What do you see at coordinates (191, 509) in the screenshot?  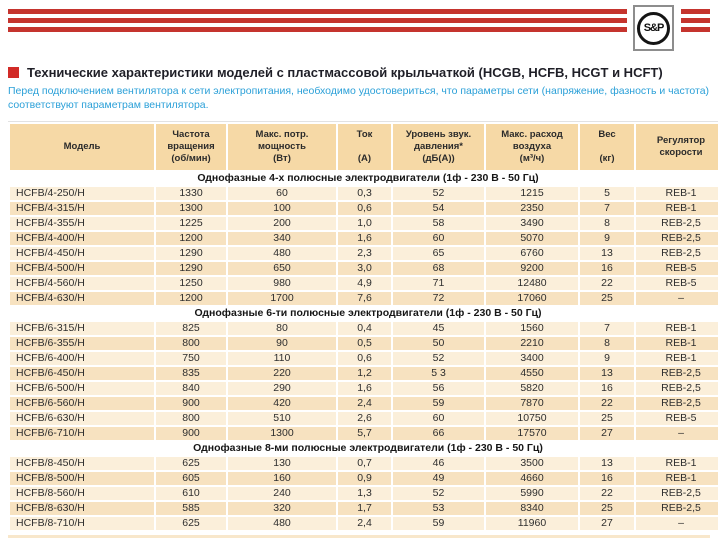 I see `value-cell: 585` at bounding box center [191, 509].